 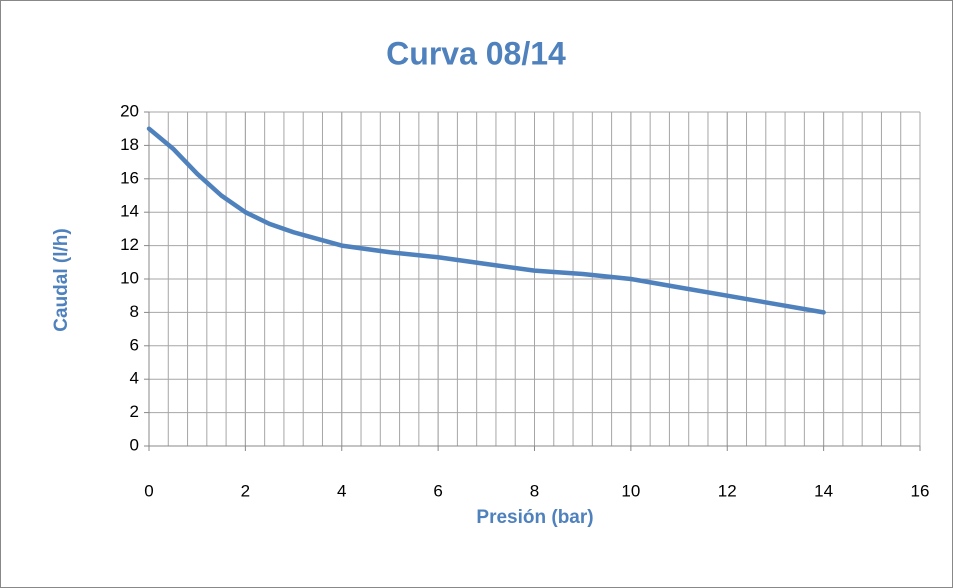 I want to click on y-tick-label: 18, so click(x=129, y=144).